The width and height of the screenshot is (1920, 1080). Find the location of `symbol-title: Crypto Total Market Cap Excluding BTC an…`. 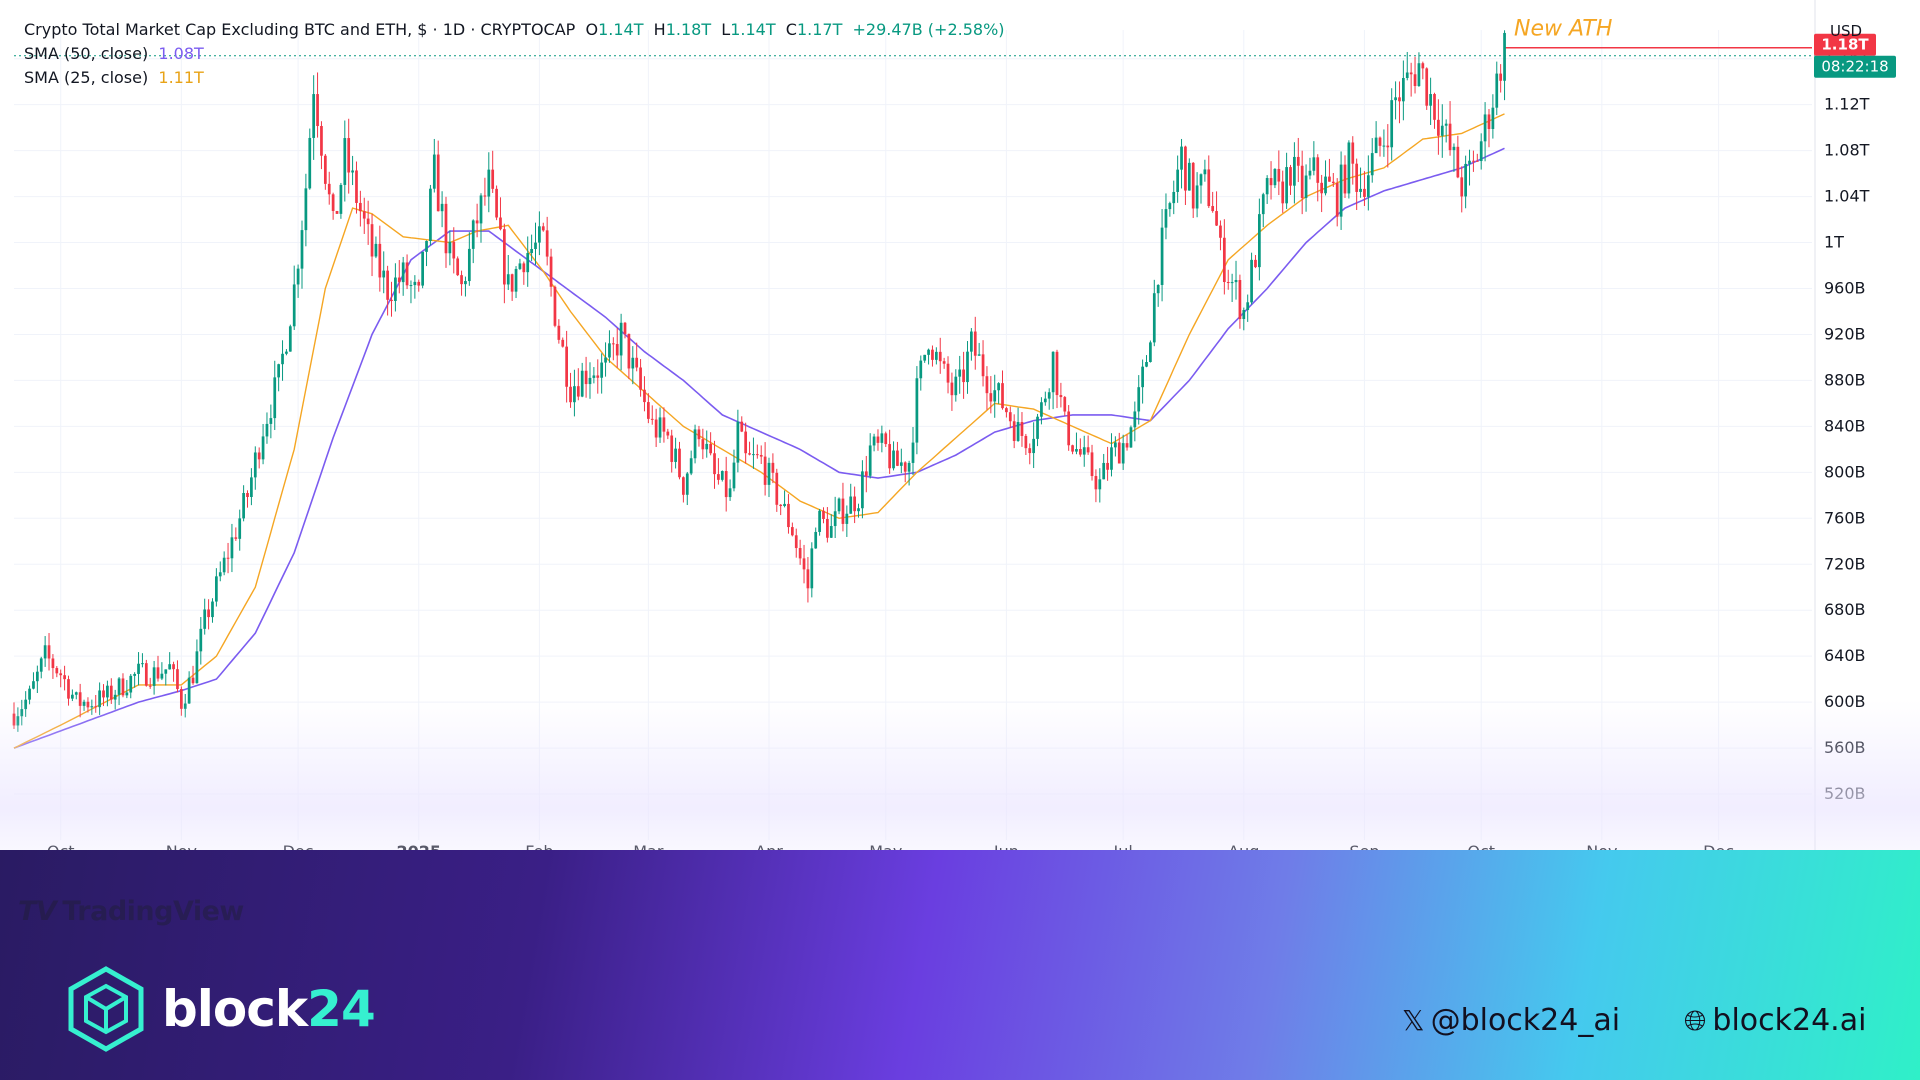

symbol-title: Crypto Total Market Cap Excluding BTC an… is located at coordinates (300, 29).